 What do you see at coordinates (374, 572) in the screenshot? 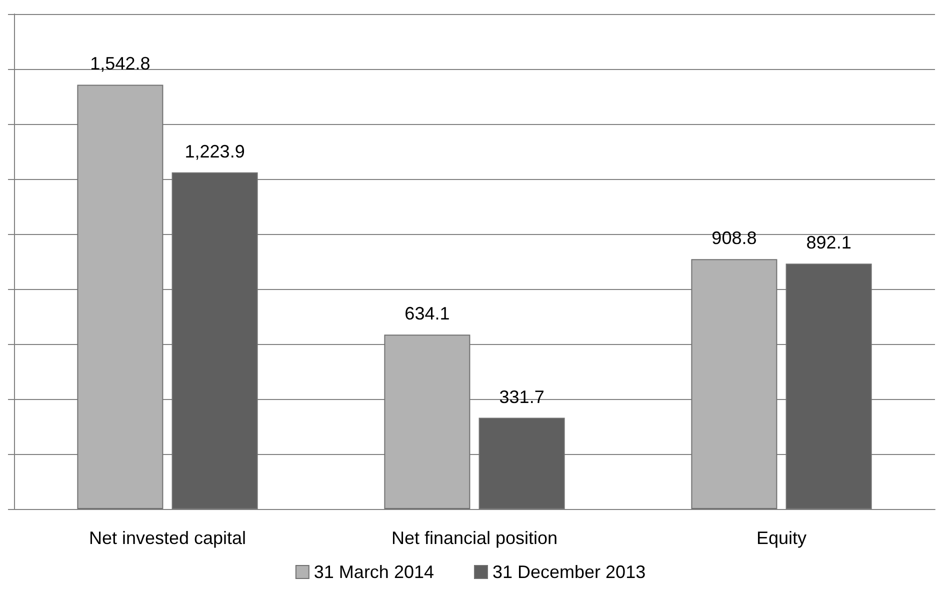
I see `legend-label: 31 March 2014` at bounding box center [374, 572].